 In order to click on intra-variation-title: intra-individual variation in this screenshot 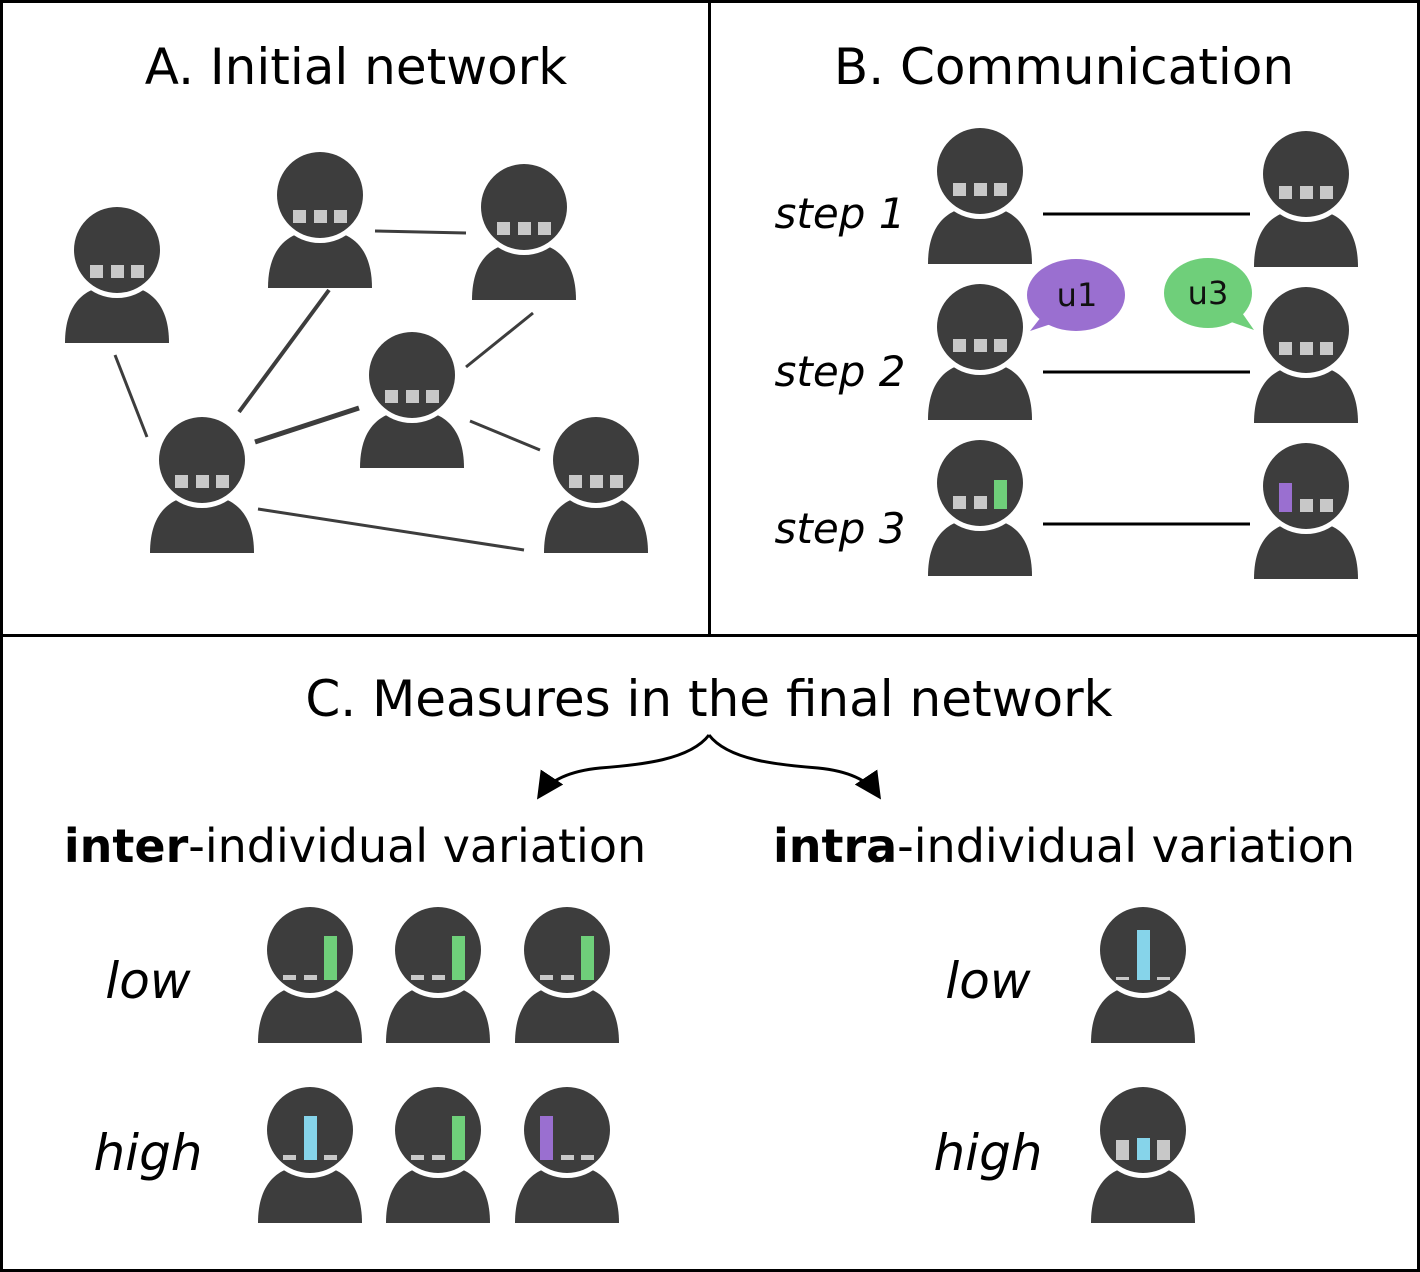, I will do `click(1064, 846)`.